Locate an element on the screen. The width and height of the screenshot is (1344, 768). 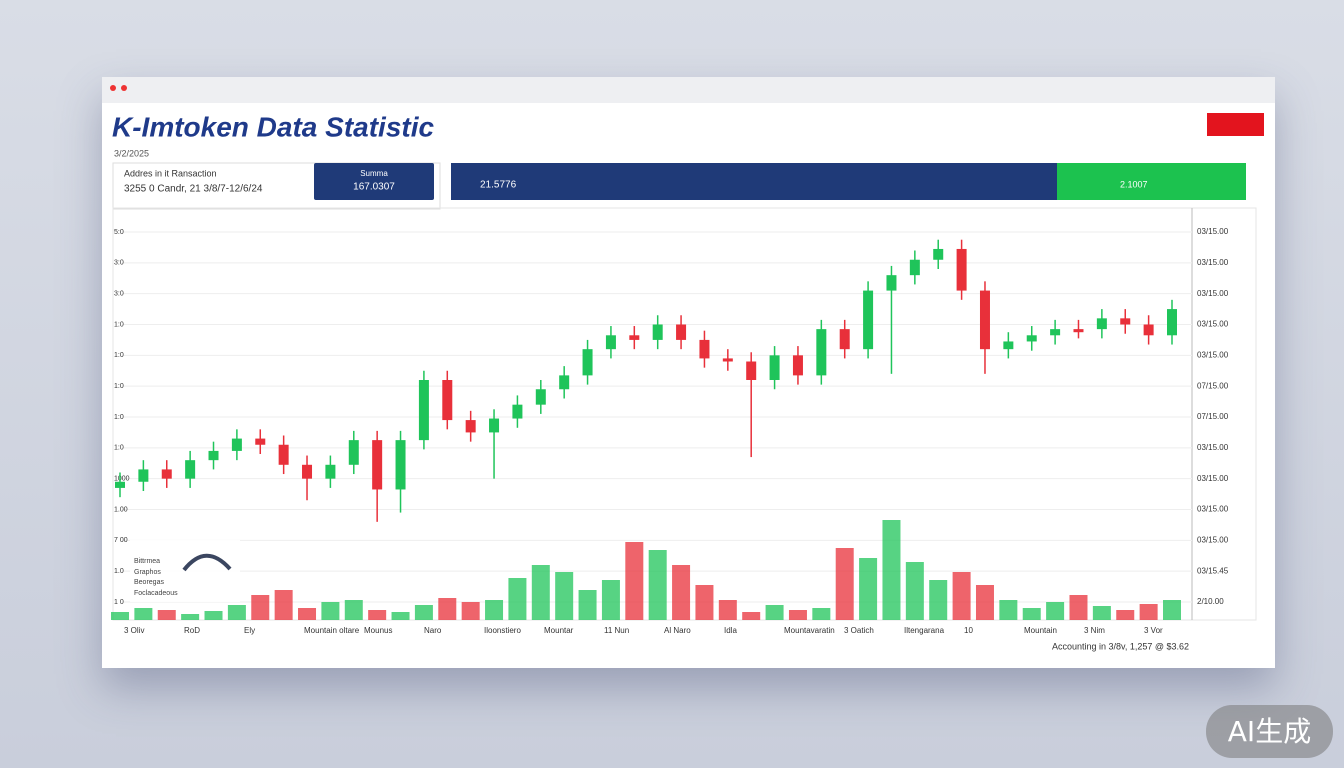
x-tick-label: 3 Vor is located at coordinates (1153, 630).